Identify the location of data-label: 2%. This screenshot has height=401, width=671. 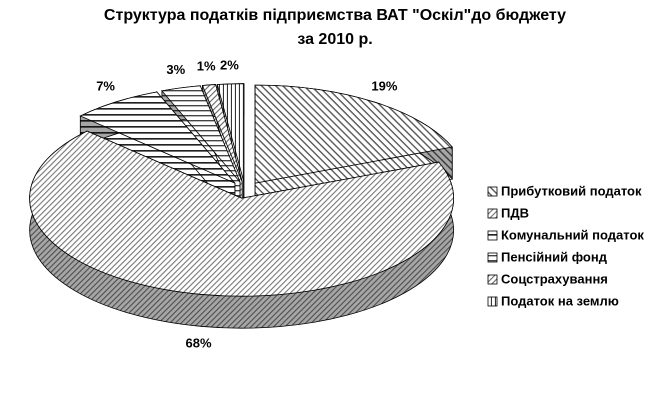
(229, 64).